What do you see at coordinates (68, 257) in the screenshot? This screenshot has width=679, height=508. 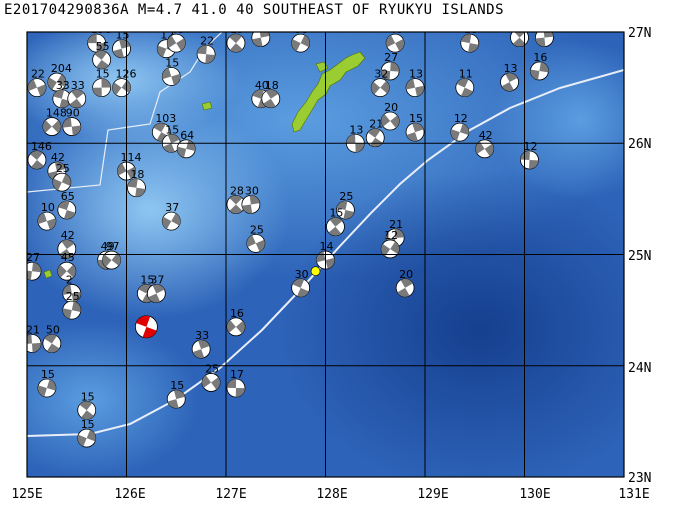 I see `event-depth-label: 45` at bounding box center [68, 257].